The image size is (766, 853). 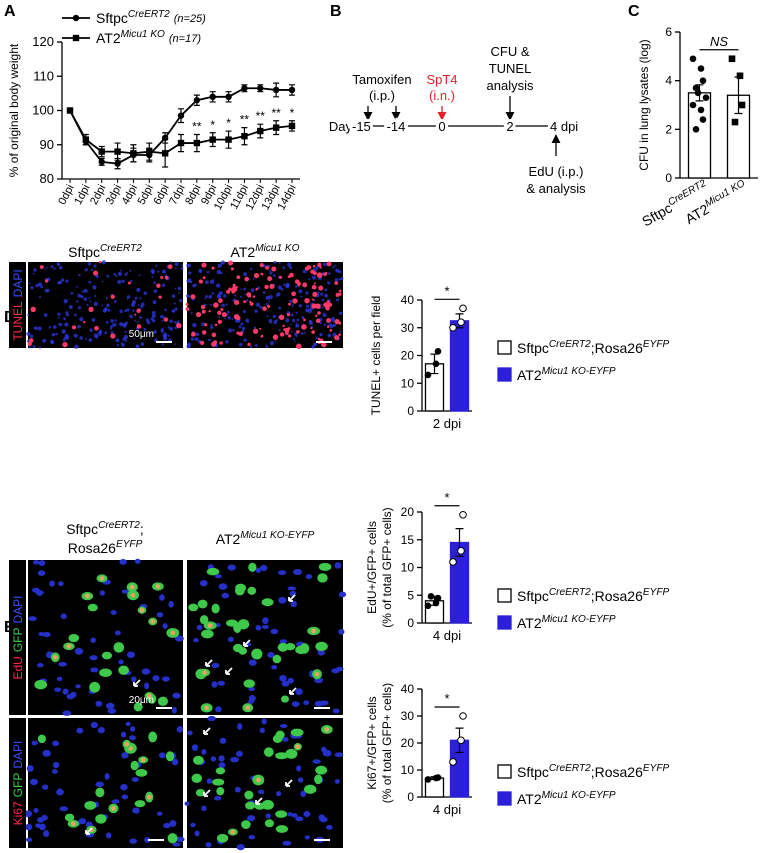 I want to click on y-tick-label: 10, so click(x=408, y=568).